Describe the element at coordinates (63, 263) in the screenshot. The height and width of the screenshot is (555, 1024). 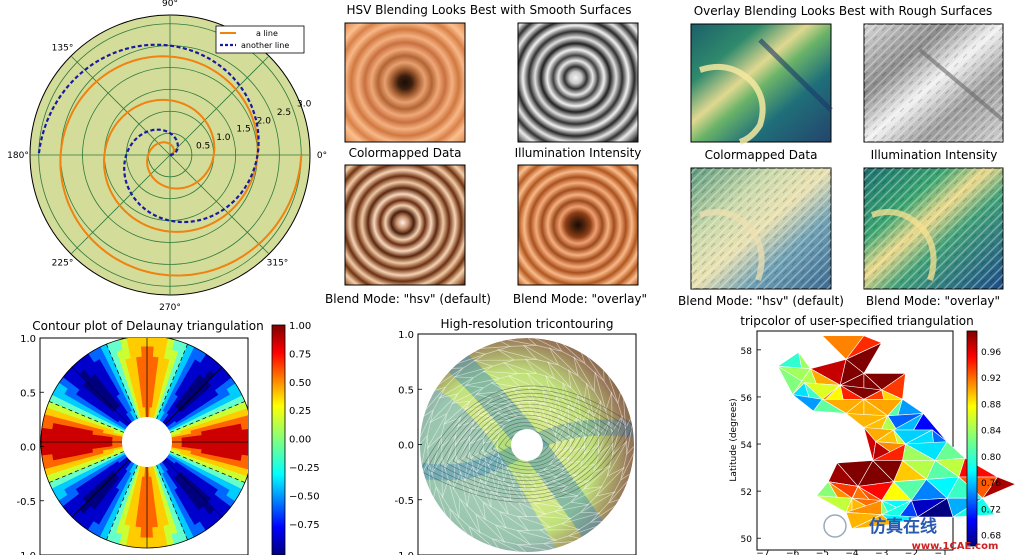
I see `polar-angle-label: 225°` at that location.